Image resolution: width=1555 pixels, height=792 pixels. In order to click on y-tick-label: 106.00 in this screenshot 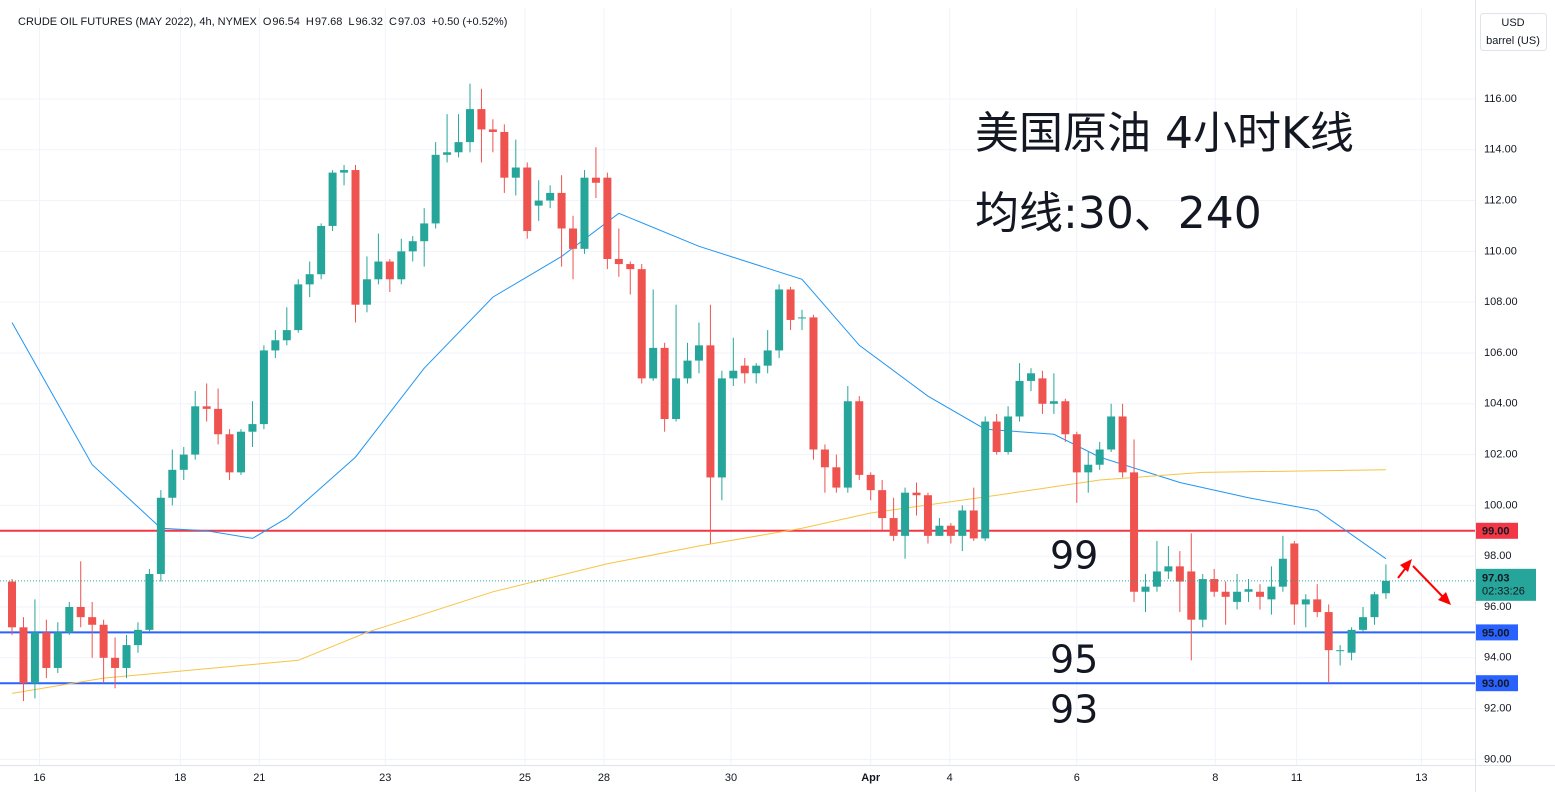, I will do `click(1501, 353)`.